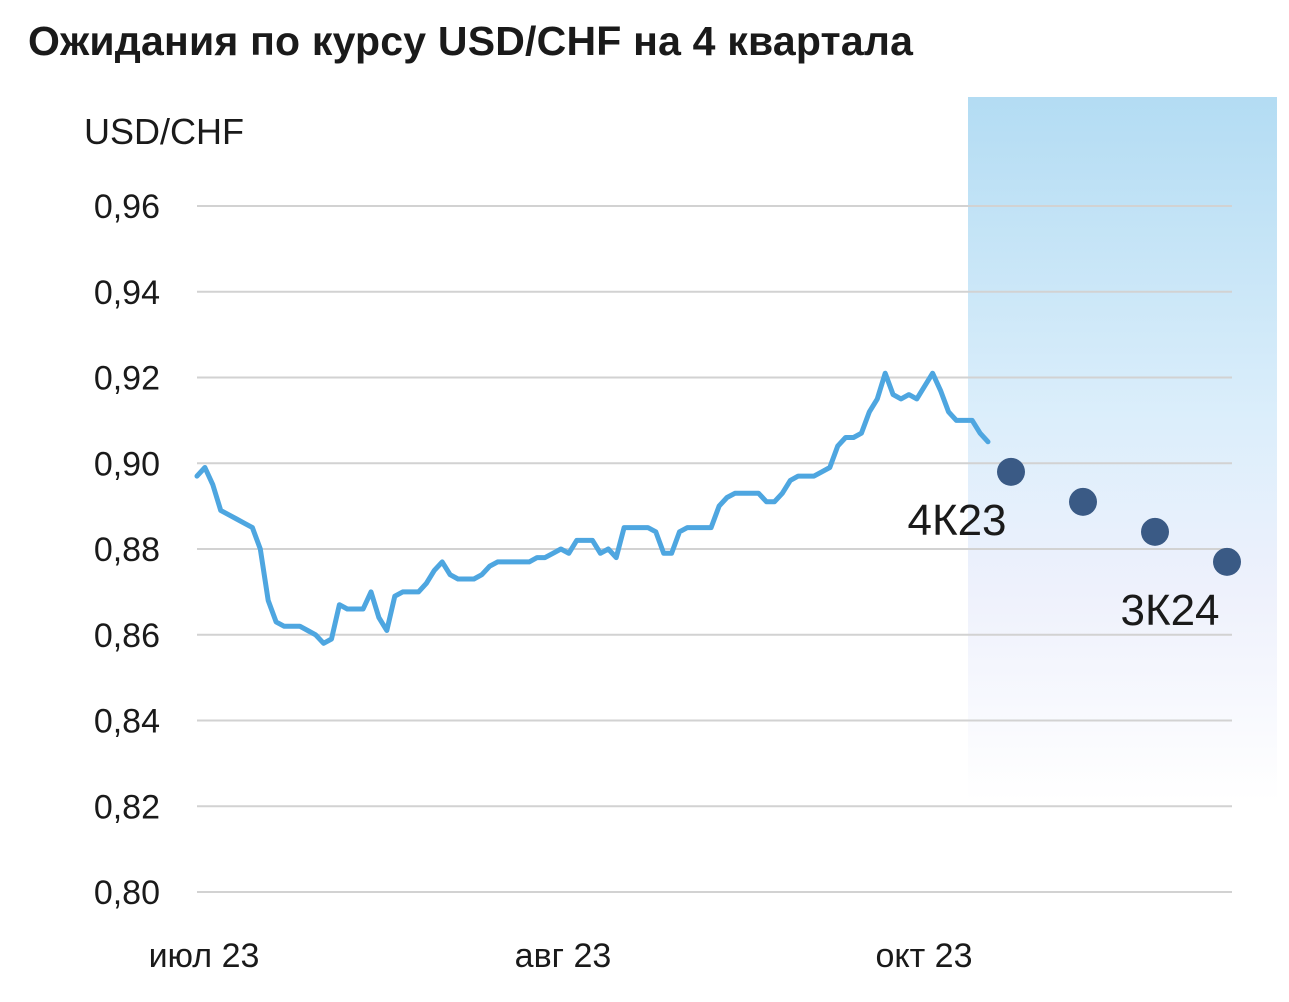 Image resolution: width=1289 pixels, height=1002 pixels. I want to click on y-tick-label: 0,90, so click(127, 464).